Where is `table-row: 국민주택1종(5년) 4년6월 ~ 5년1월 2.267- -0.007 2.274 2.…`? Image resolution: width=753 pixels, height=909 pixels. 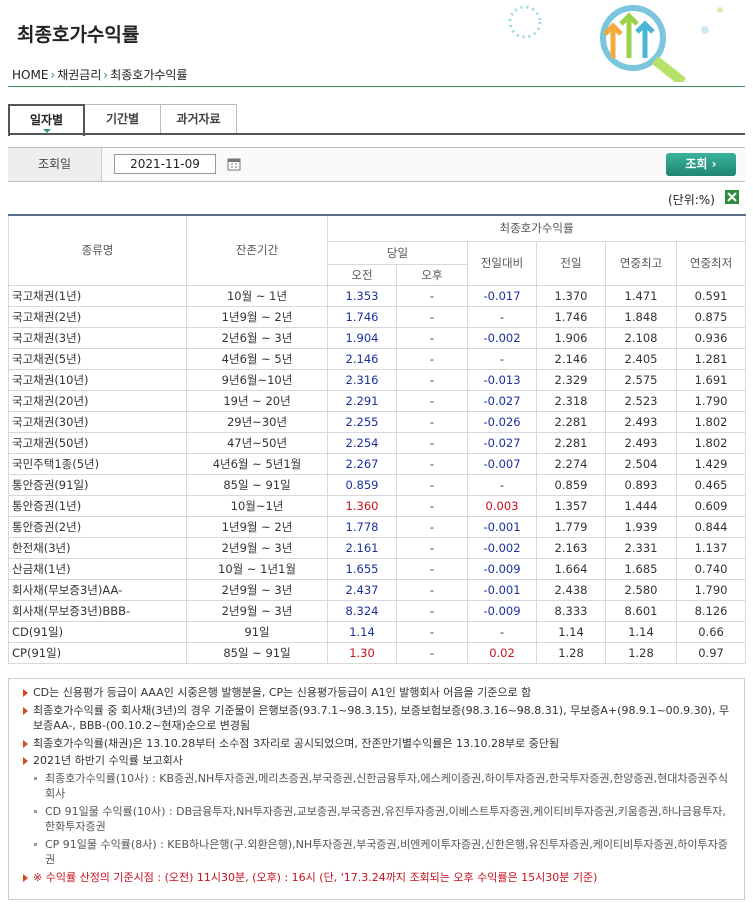
table-row: 국민주택1종(5년) 4년6월 ~ 5년1월 2.267- -0.007 2.274 2.… is located at coordinates (377, 463).